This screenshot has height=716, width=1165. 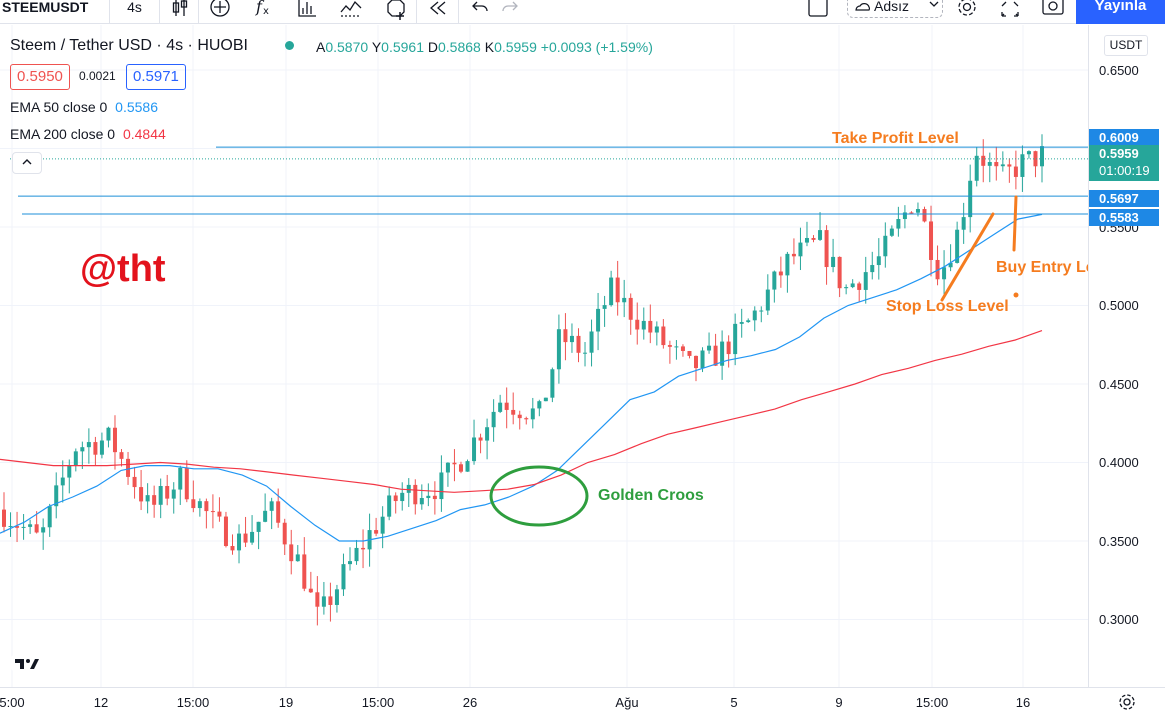 I want to click on add-indicator-icon, so click(x=220, y=12).